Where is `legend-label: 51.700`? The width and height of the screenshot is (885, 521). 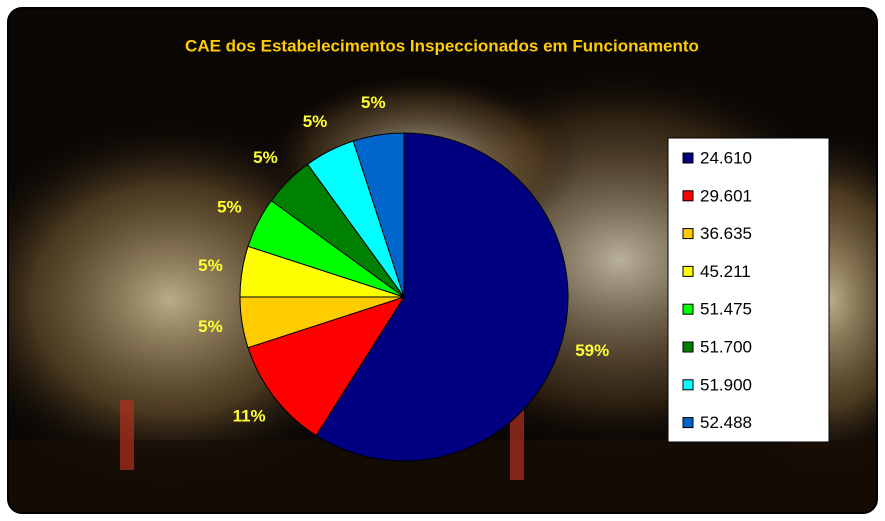
legend-label: 51.700 is located at coordinates (726, 346).